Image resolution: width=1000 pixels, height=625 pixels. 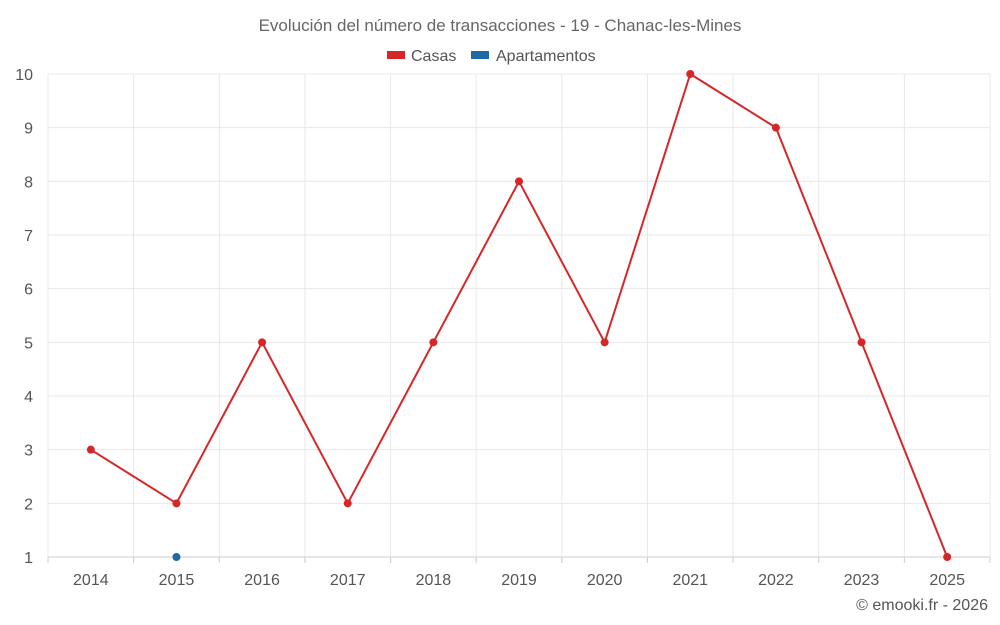 What do you see at coordinates (262, 342) in the screenshot?
I see `data-point-casas-2016` at bounding box center [262, 342].